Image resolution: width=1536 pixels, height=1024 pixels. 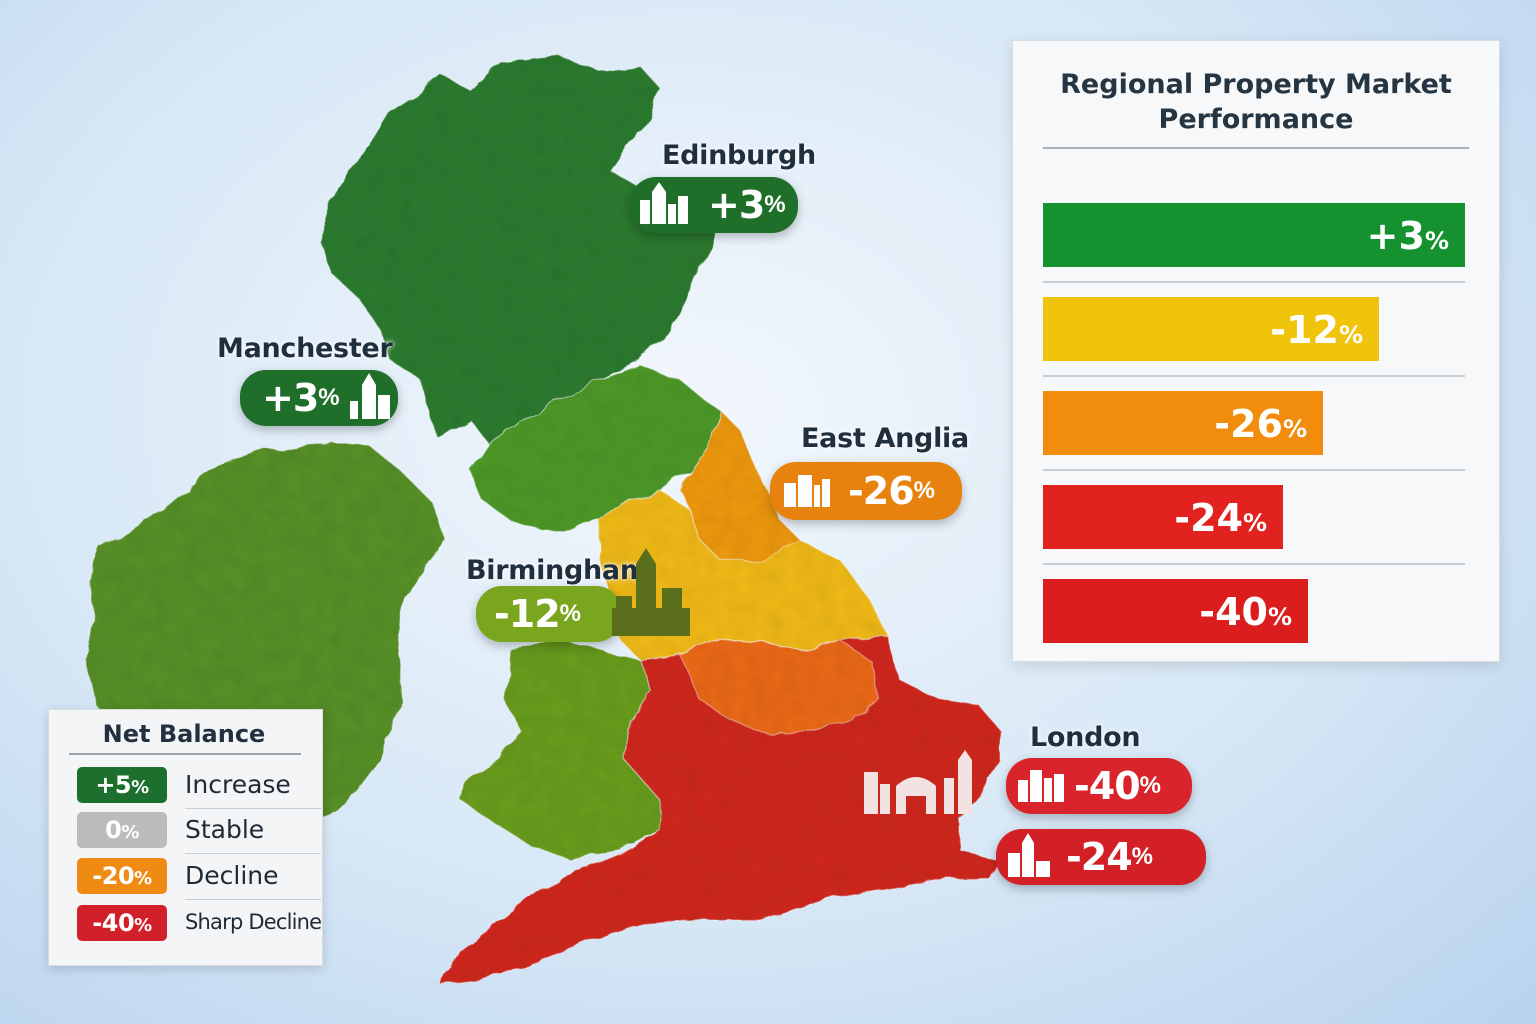 What do you see at coordinates (527, 614) in the screenshot?
I see `city-value-birmingham: -12` at bounding box center [527, 614].